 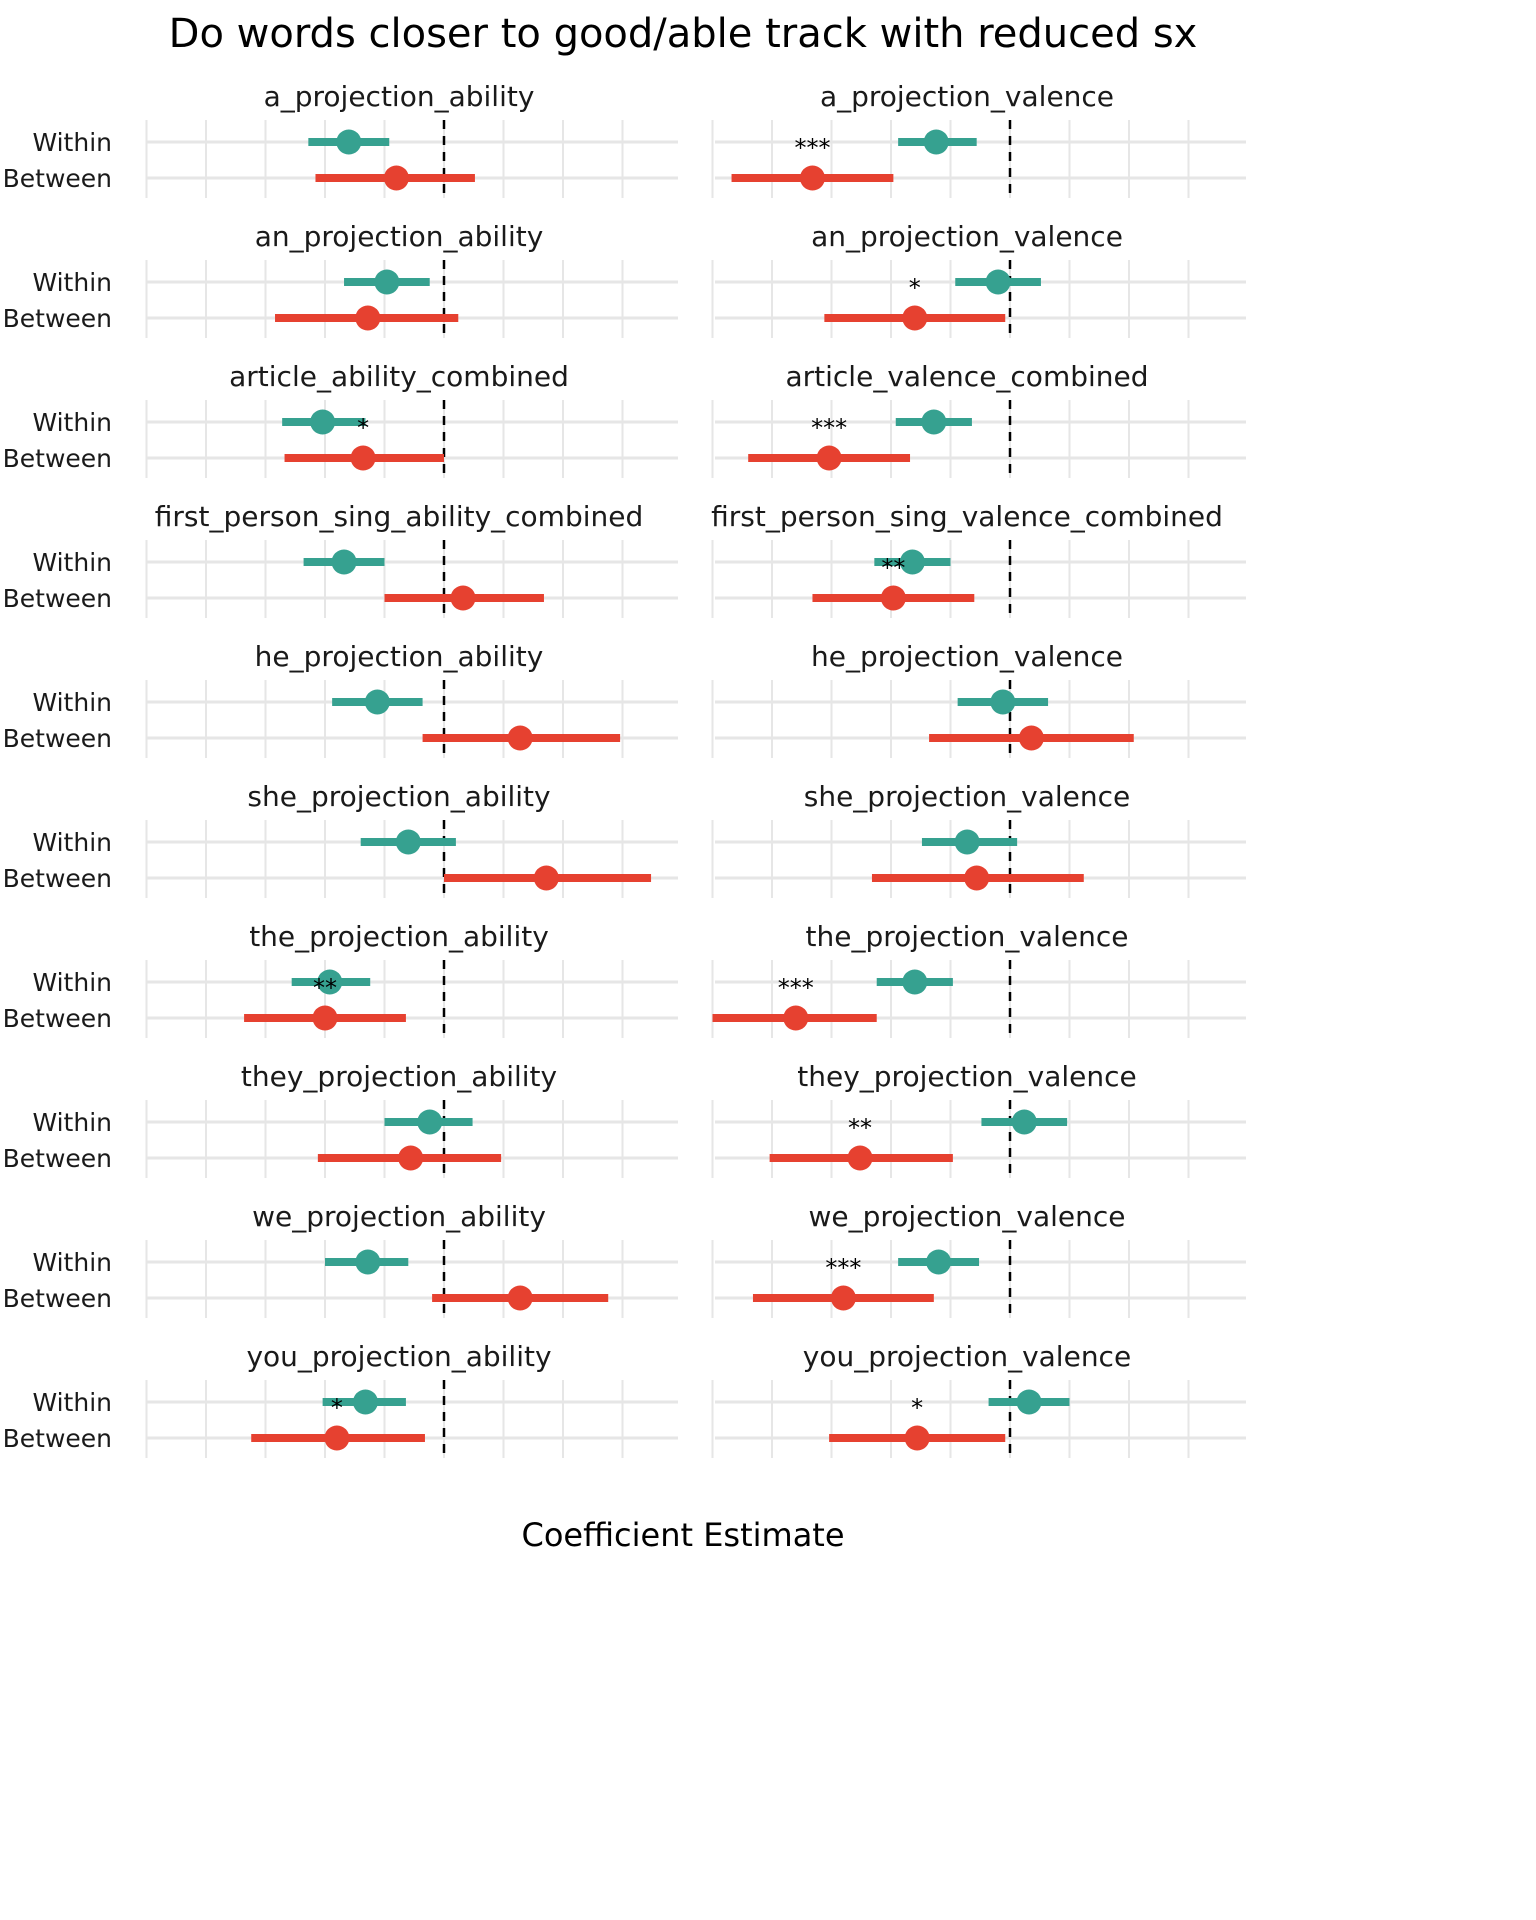 I want to click on facet-panel-you-projection-ability: you_projection_ability Within Between *, so click(x=340, y=1399).